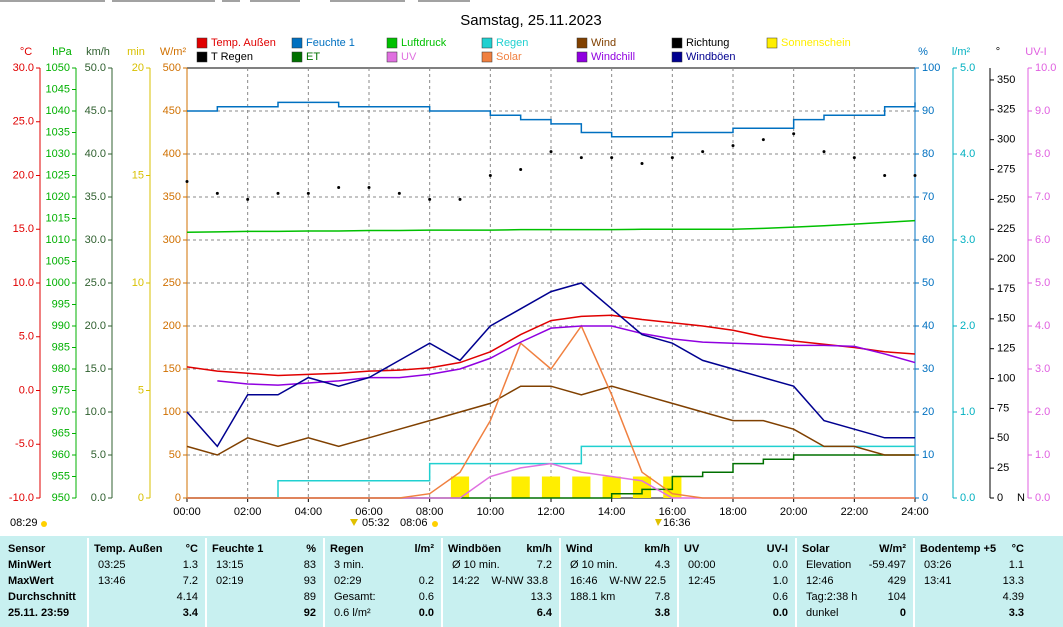 The height and width of the screenshot is (627, 1063). Describe the element at coordinates (26, 390) in the screenshot. I see `y-tick-label: 0.0` at that location.